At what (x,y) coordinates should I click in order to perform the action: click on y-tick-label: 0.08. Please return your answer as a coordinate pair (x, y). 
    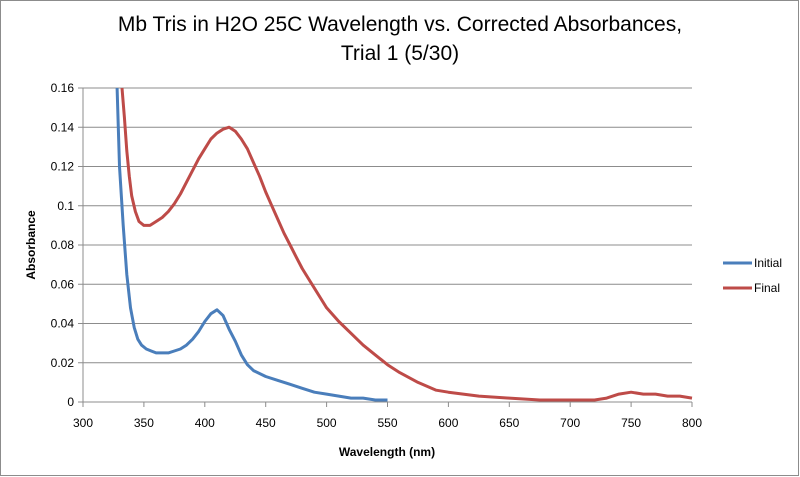
    Looking at the image, I should click on (63, 245).